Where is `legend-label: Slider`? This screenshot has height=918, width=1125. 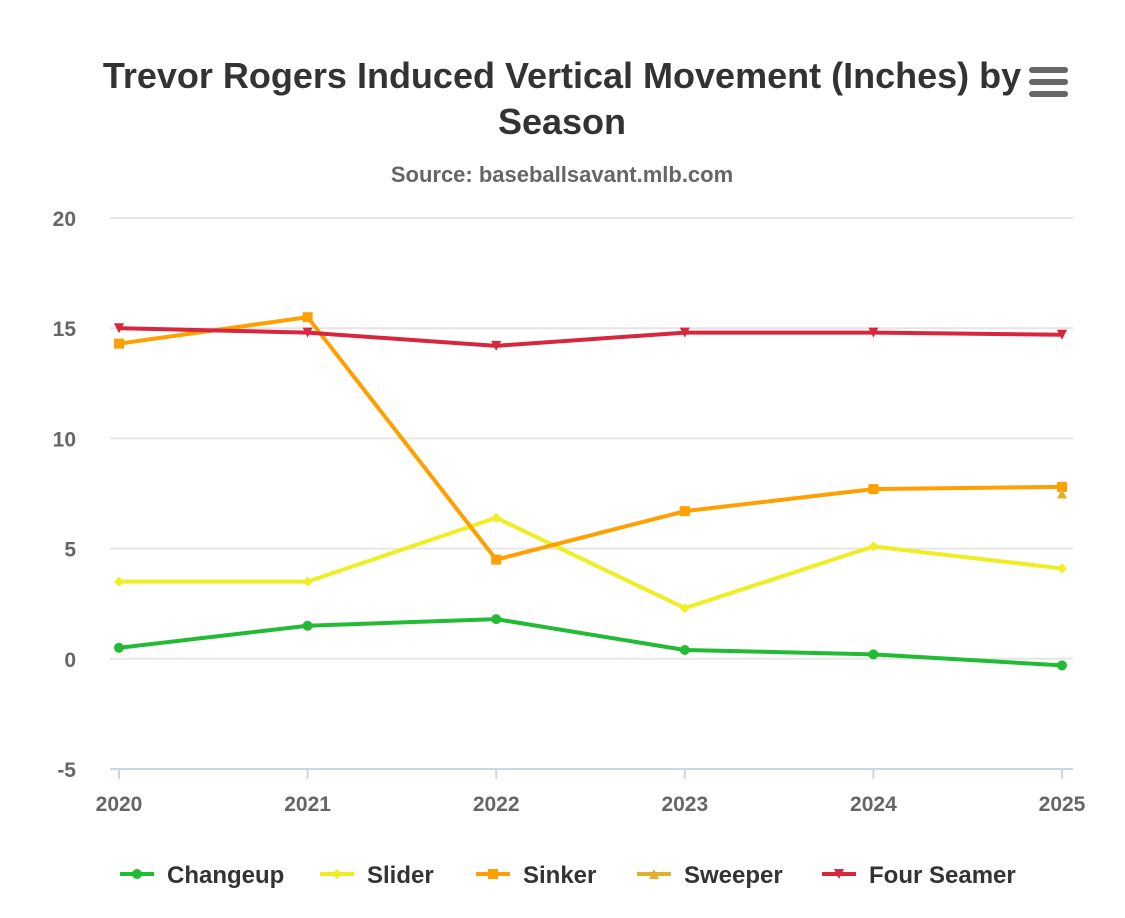
legend-label: Slider is located at coordinates (400, 875).